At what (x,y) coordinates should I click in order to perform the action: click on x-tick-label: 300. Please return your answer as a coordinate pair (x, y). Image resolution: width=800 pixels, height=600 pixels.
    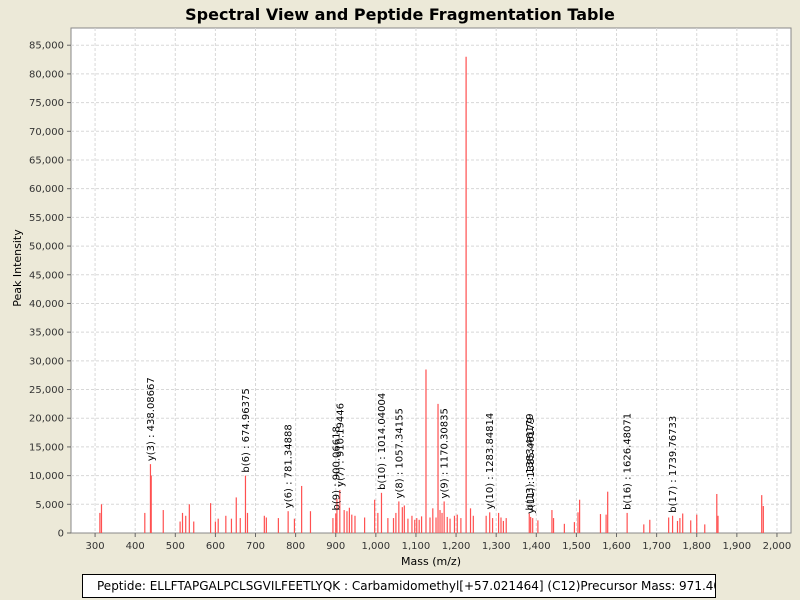
    Looking at the image, I should click on (95, 546).